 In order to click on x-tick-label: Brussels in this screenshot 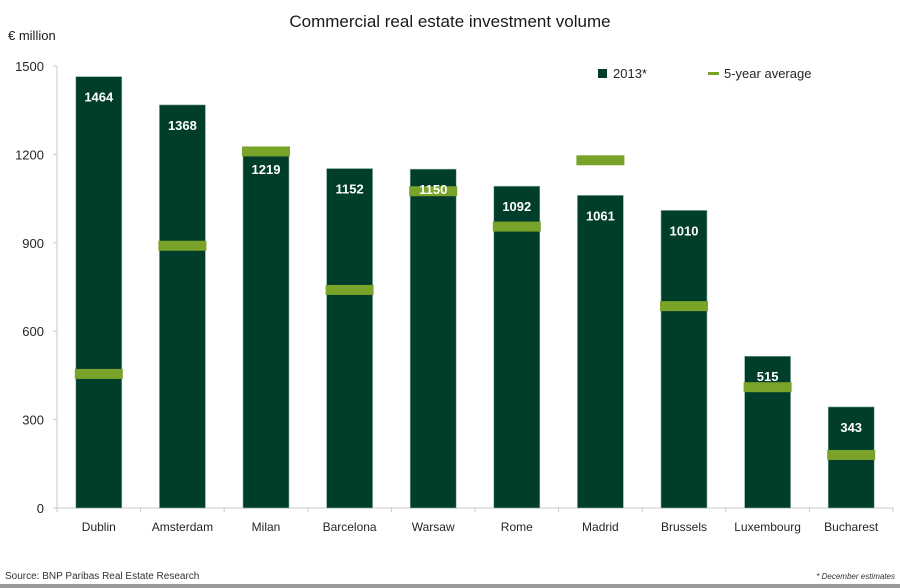, I will do `click(684, 527)`.